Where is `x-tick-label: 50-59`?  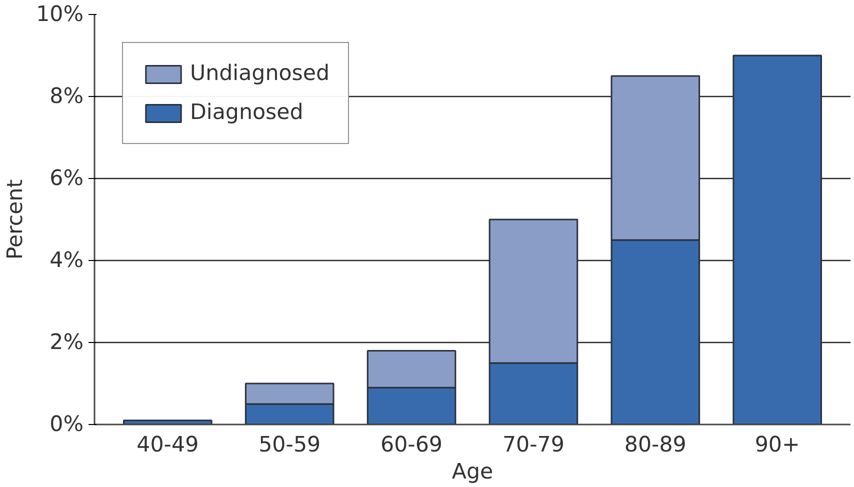 x-tick-label: 50-59 is located at coordinates (289, 445).